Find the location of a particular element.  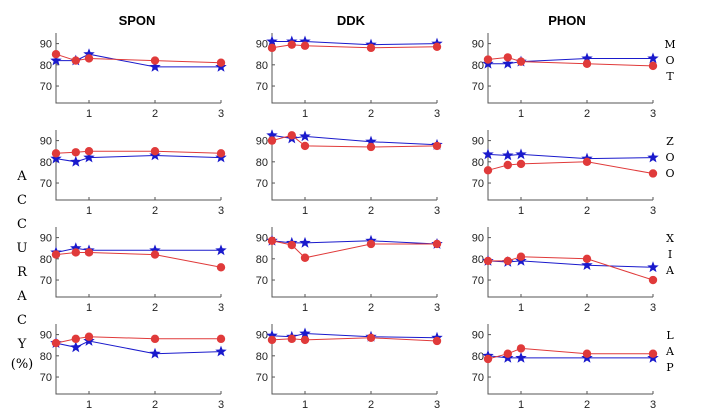

row-label-letter: X is located at coordinates (670, 238).